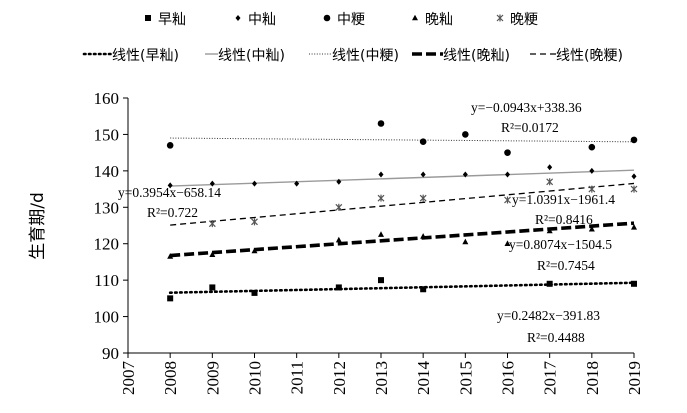  What do you see at coordinates (339, 181) in the screenshot?
I see `point-s2-2012-shape` at bounding box center [339, 181].